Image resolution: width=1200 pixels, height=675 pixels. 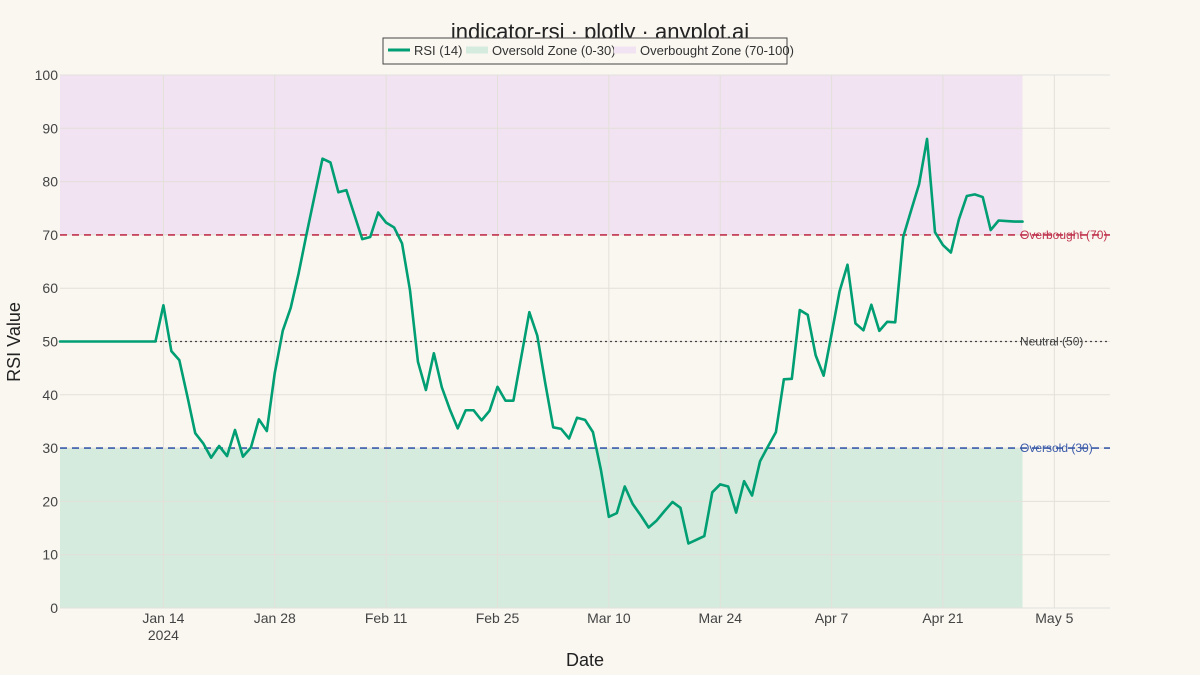 What do you see at coordinates (554, 50) in the screenshot?
I see `legend-oversold-label: Oversold Zone (0-30)` at bounding box center [554, 50].